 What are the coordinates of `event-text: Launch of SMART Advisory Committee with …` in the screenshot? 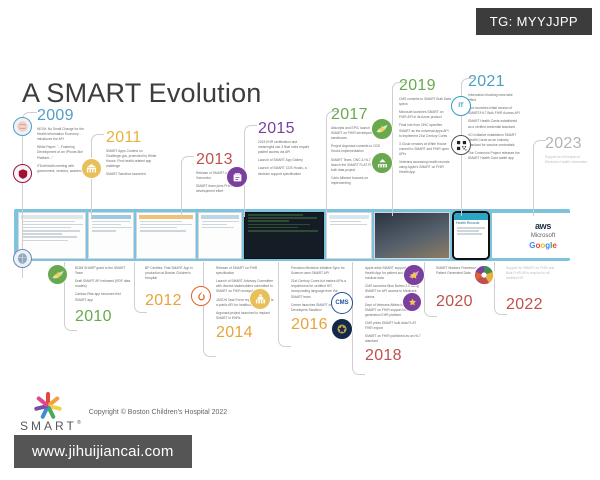 It's located at (245, 286).